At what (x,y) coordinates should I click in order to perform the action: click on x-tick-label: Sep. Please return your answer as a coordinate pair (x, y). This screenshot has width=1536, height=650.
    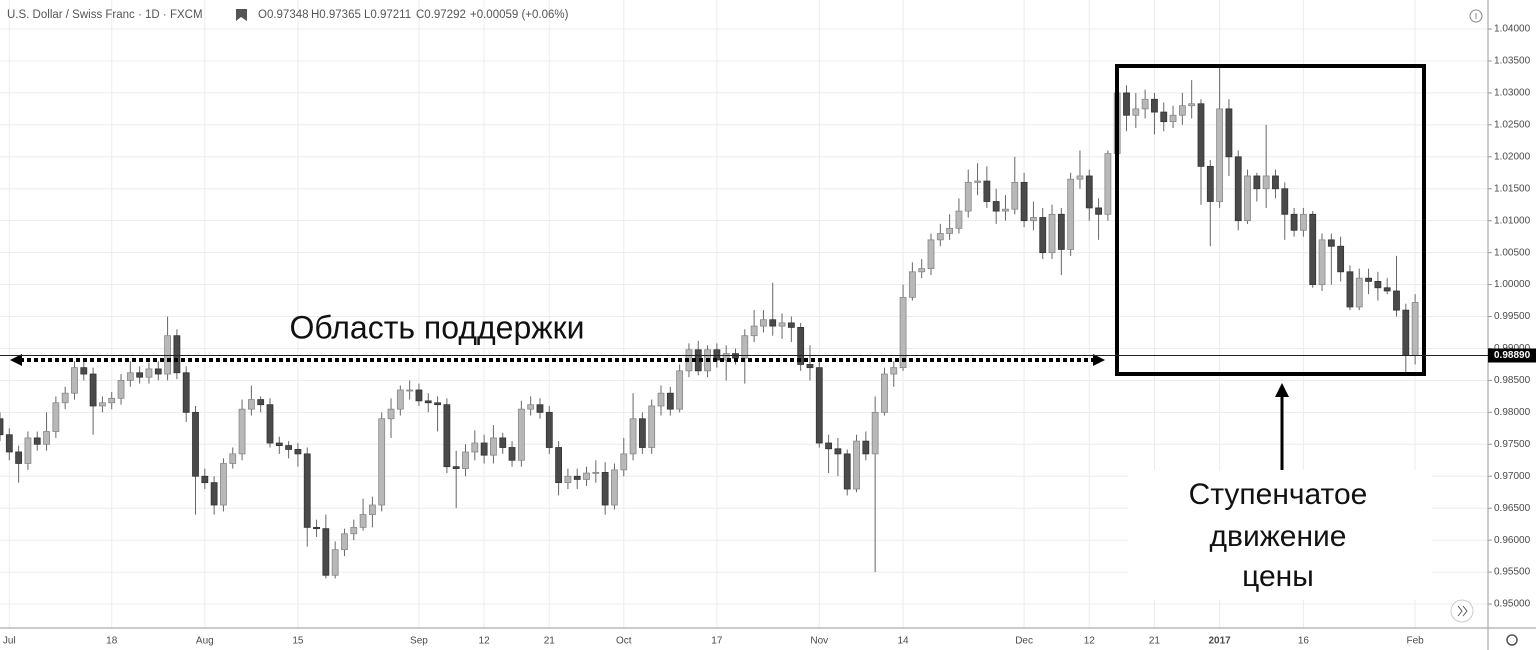
    Looking at the image, I should click on (419, 641).